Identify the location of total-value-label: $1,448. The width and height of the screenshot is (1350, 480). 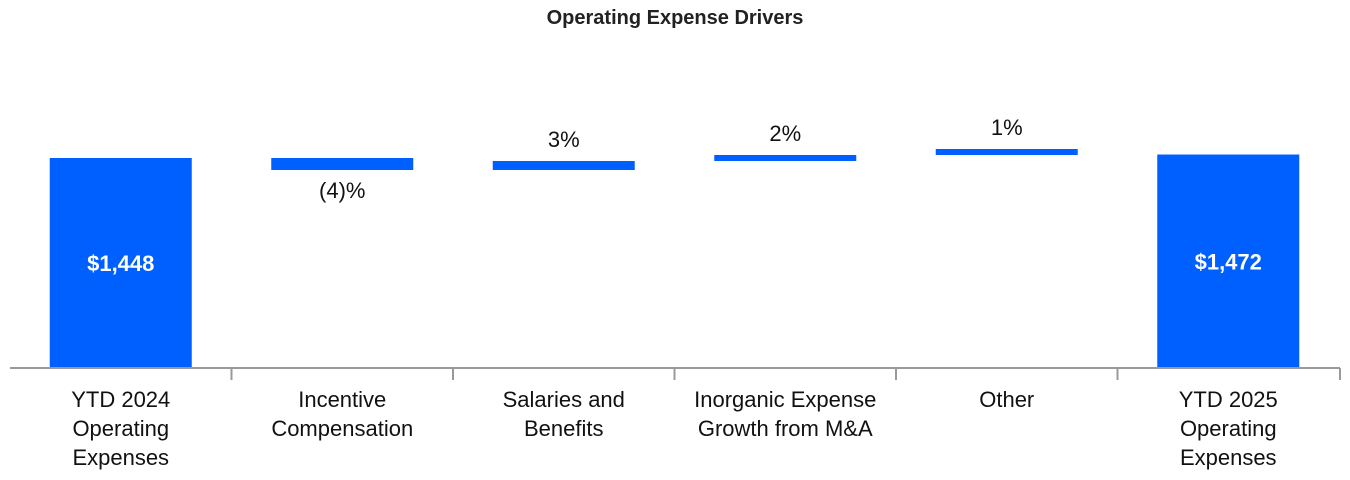
(120, 263).